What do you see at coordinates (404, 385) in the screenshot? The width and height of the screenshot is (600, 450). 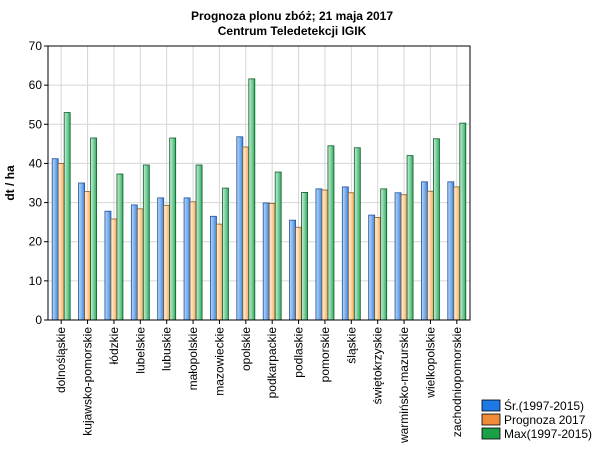 I see `x-category-label: warmińsko-mazurskie` at bounding box center [404, 385].